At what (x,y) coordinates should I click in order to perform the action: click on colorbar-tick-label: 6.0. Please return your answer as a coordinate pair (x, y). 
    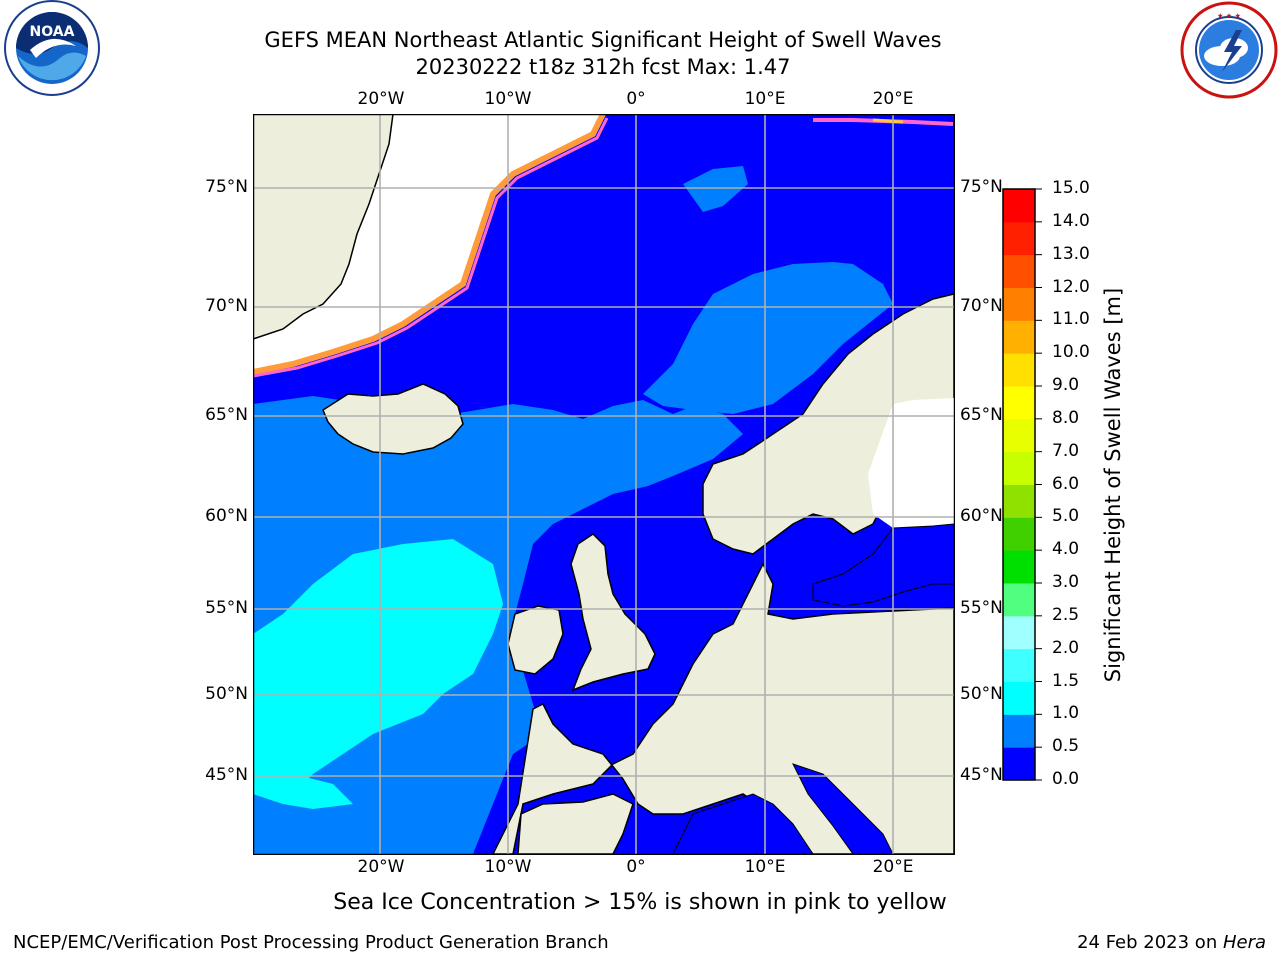
    Looking at the image, I should click on (1066, 483).